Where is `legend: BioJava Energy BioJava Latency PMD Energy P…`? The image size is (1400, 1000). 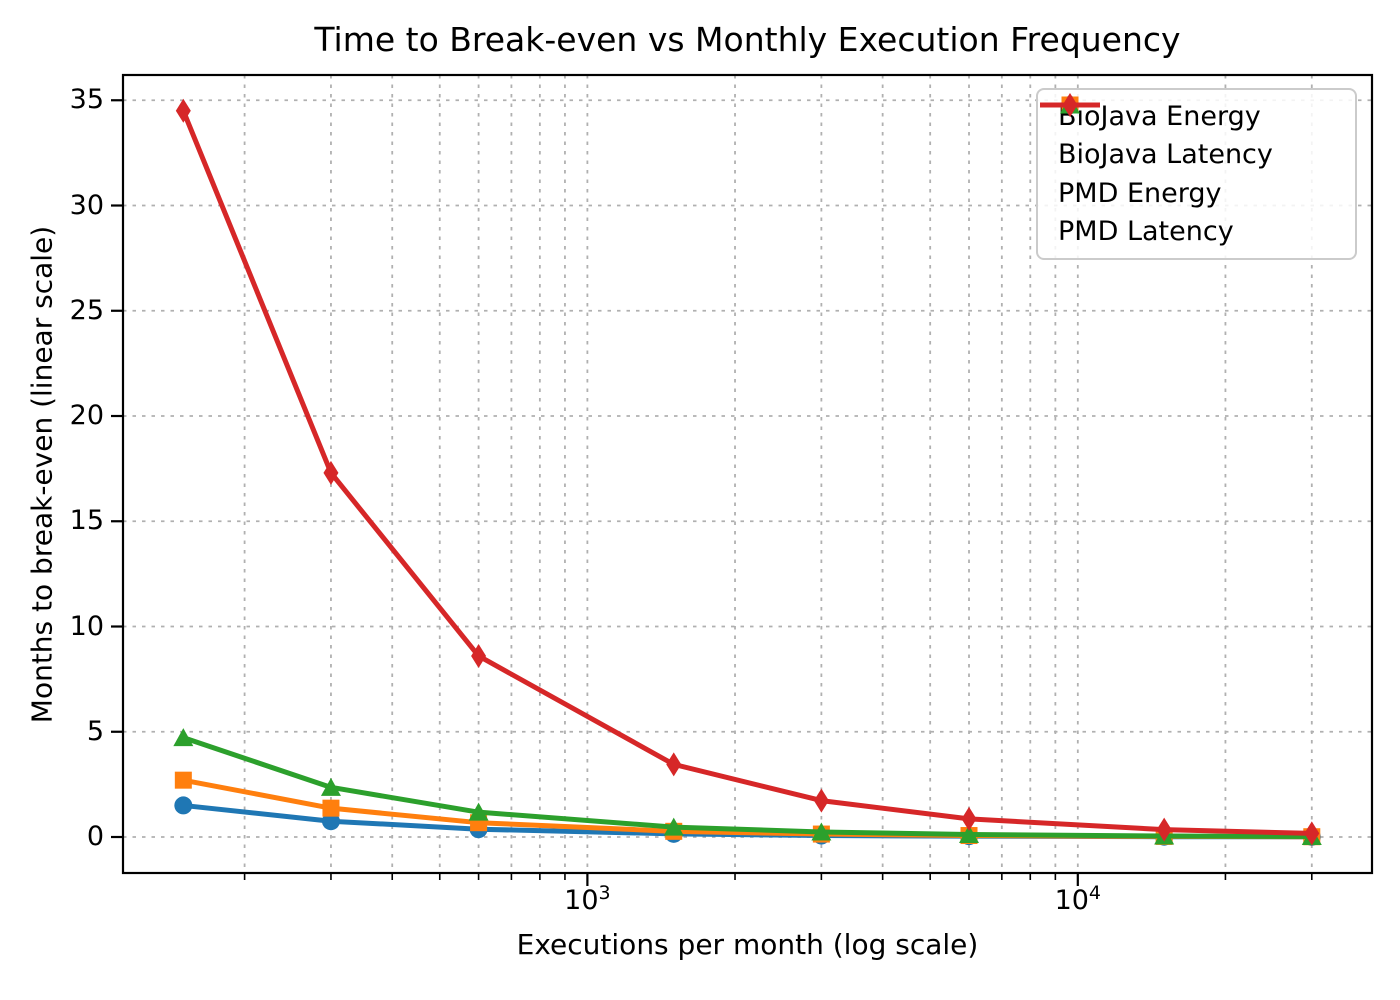
legend: BioJava Energy BioJava Latency PMD Energy P… is located at coordinates (1196, 174).